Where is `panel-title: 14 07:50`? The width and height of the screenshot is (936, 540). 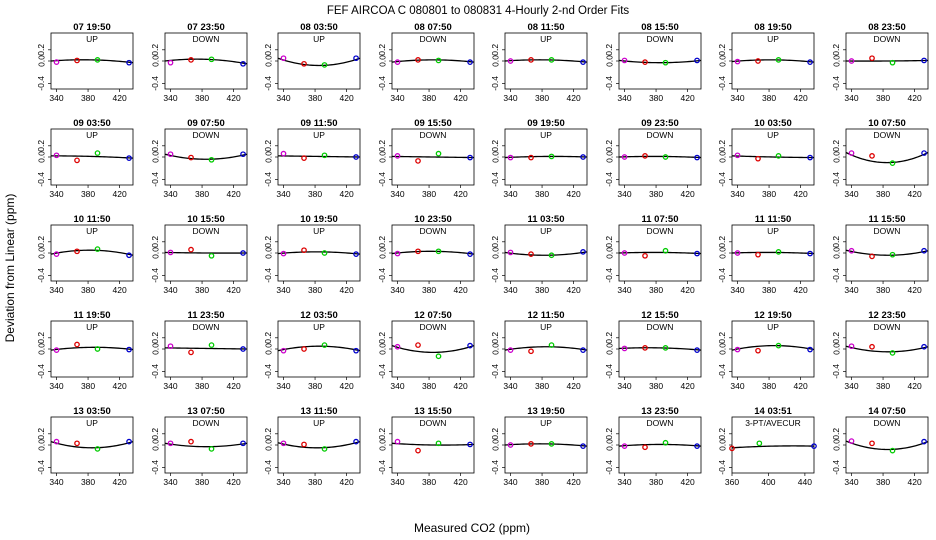
panel-title: 14 07:50 is located at coordinates (887, 411).